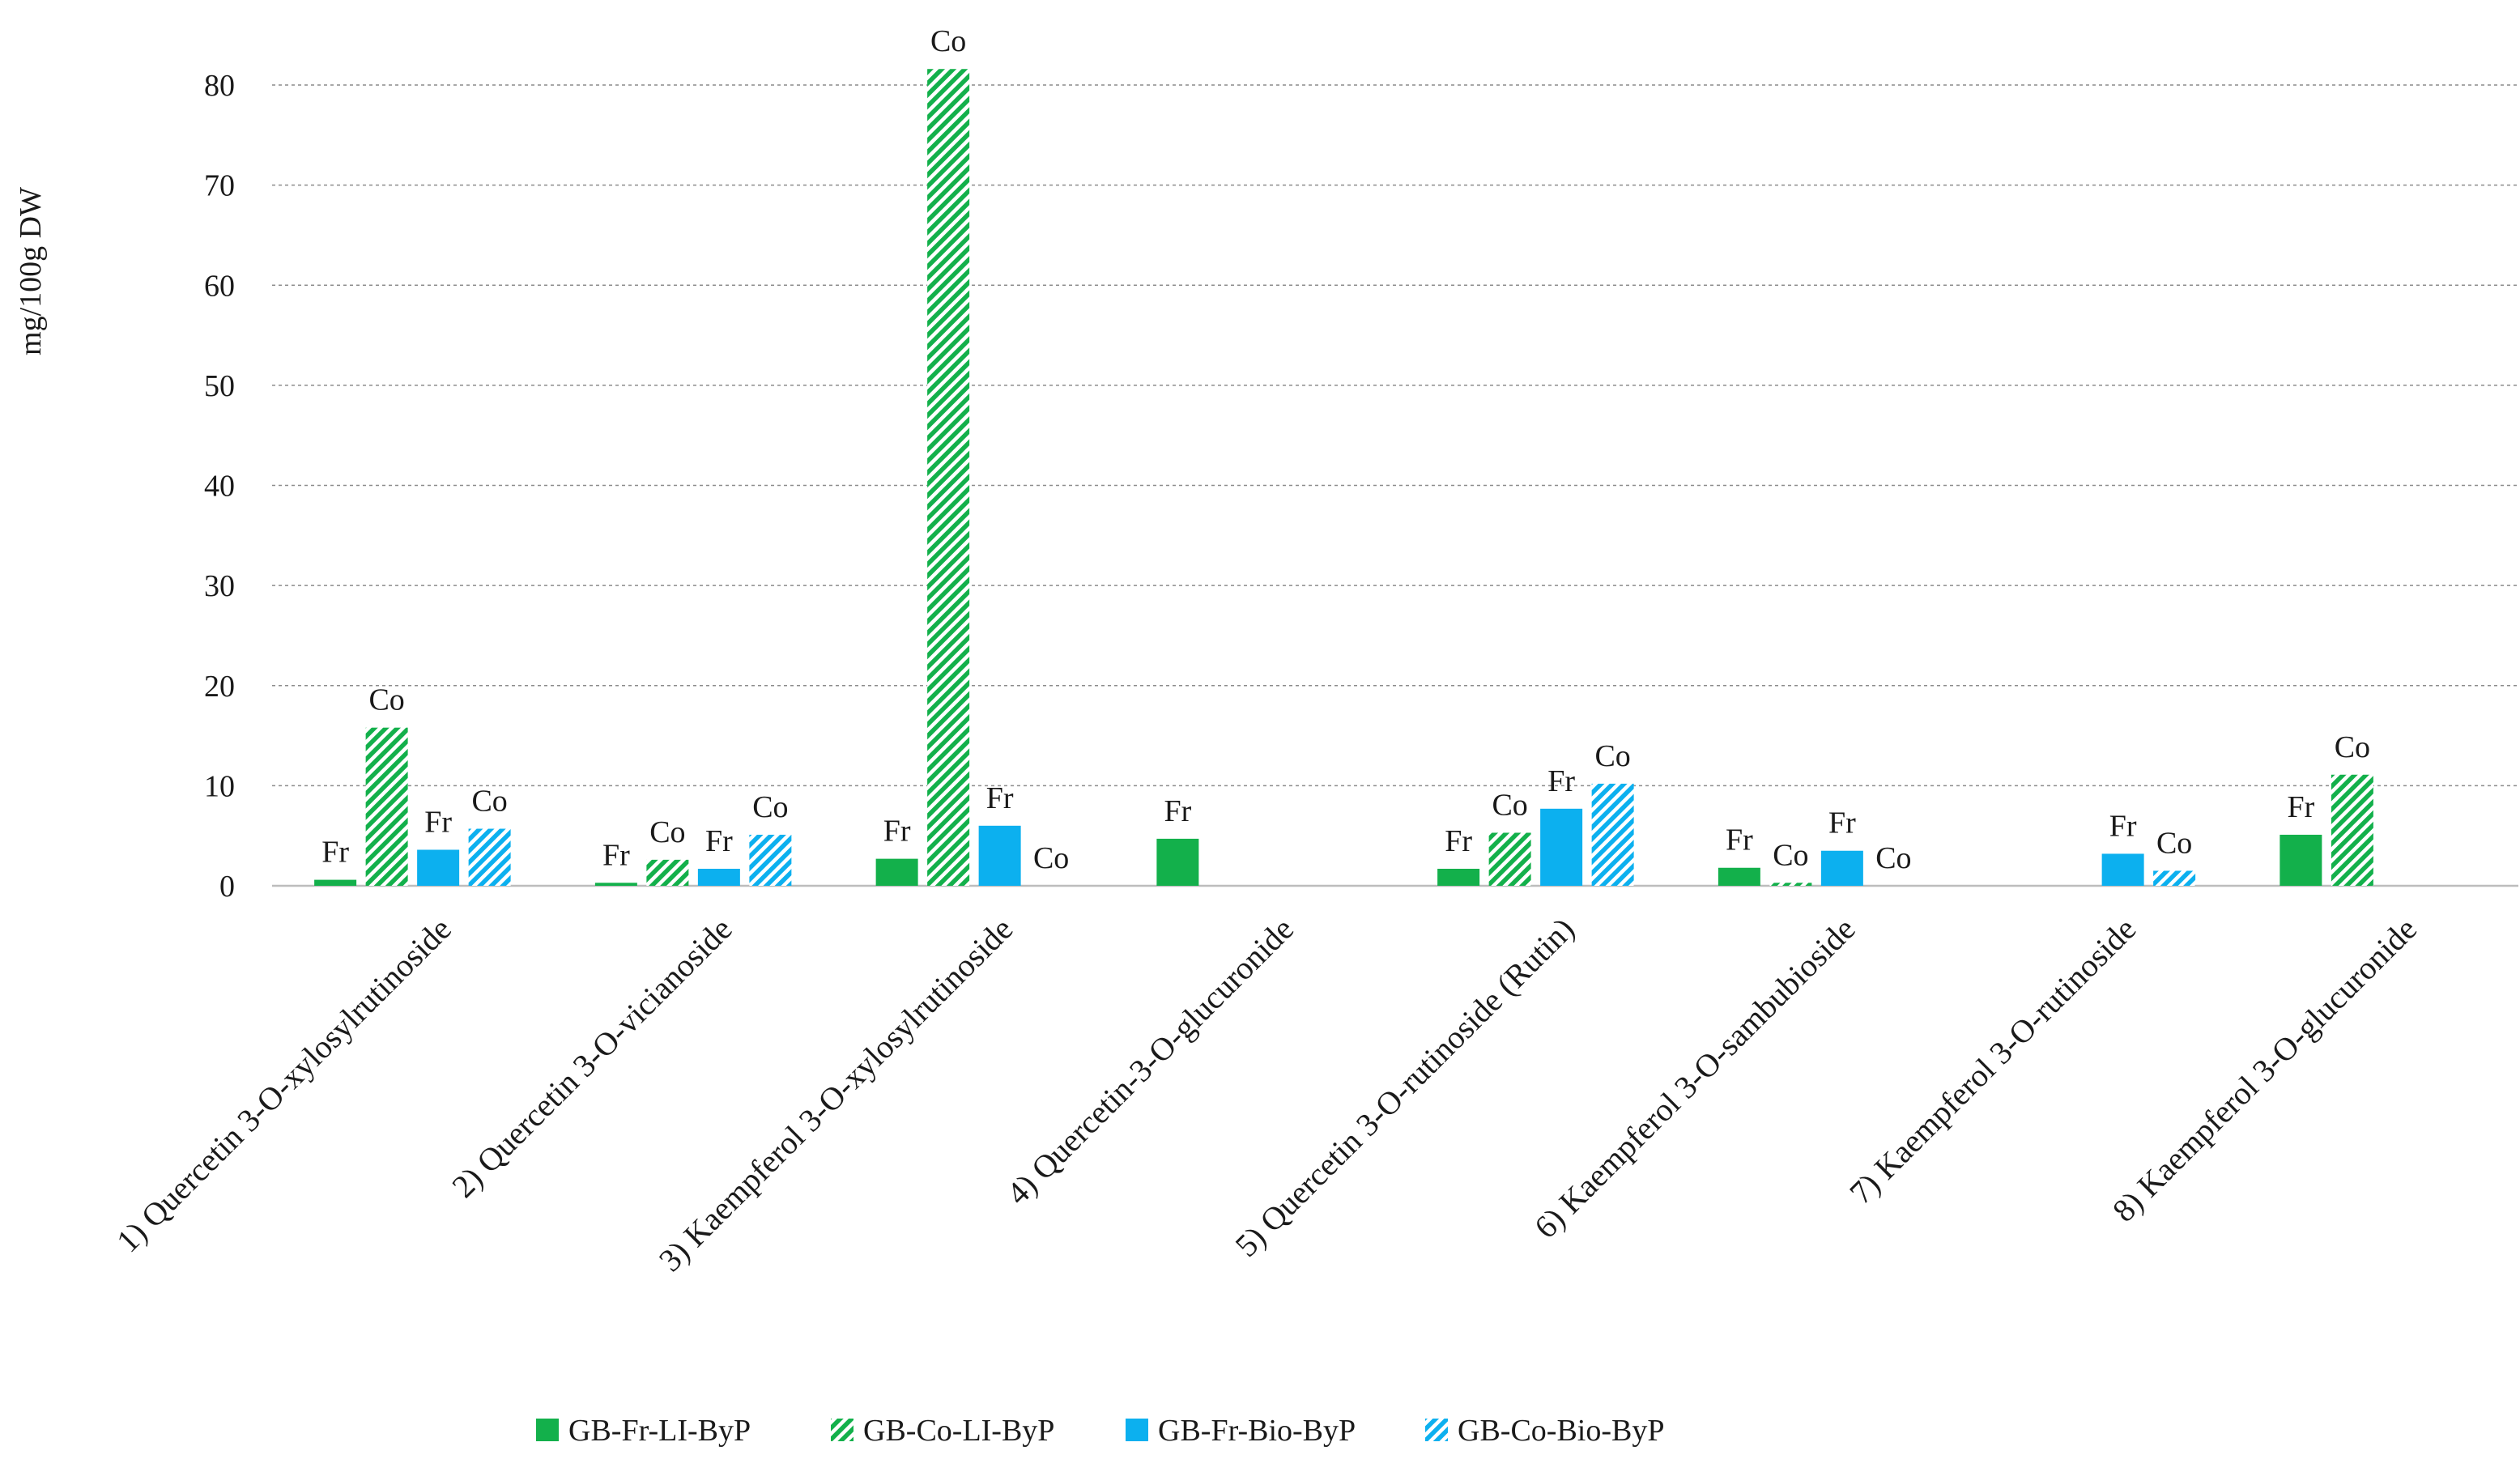  What do you see at coordinates (1561, 1431) in the screenshot?
I see `legend-label: GB-Co-Bio-ByP` at bounding box center [1561, 1431].